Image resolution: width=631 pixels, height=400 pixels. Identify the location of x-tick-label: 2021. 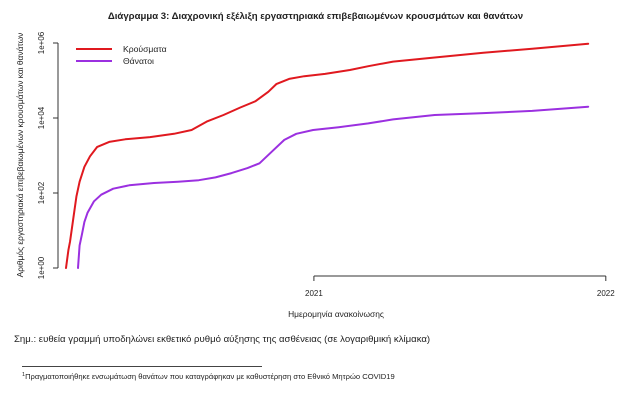
(314, 293).